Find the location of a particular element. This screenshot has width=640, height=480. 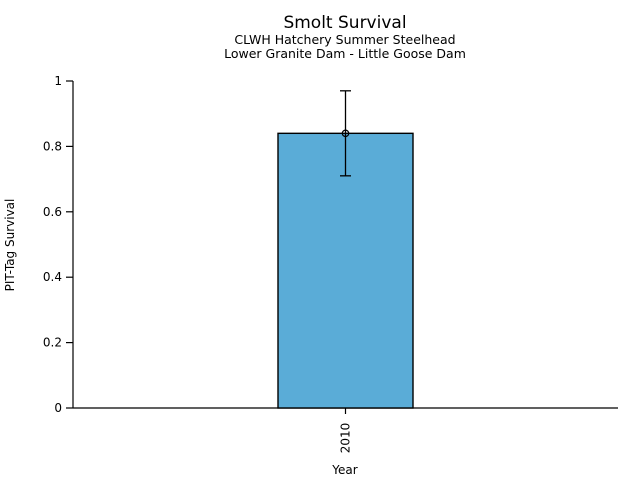

error-bars is located at coordinates (345, 133).